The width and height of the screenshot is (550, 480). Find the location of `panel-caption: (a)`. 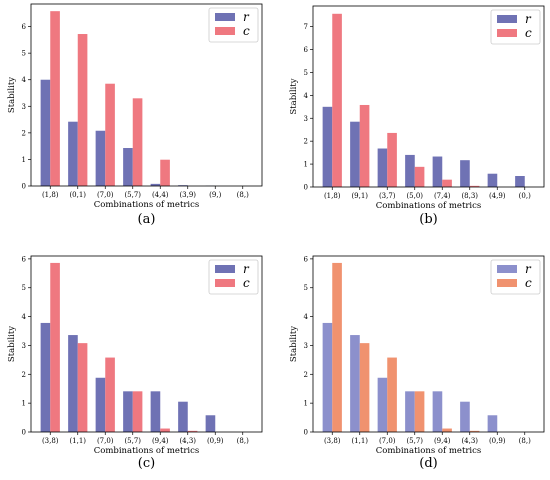

panel-caption: (a) is located at coordinates (147, 219).